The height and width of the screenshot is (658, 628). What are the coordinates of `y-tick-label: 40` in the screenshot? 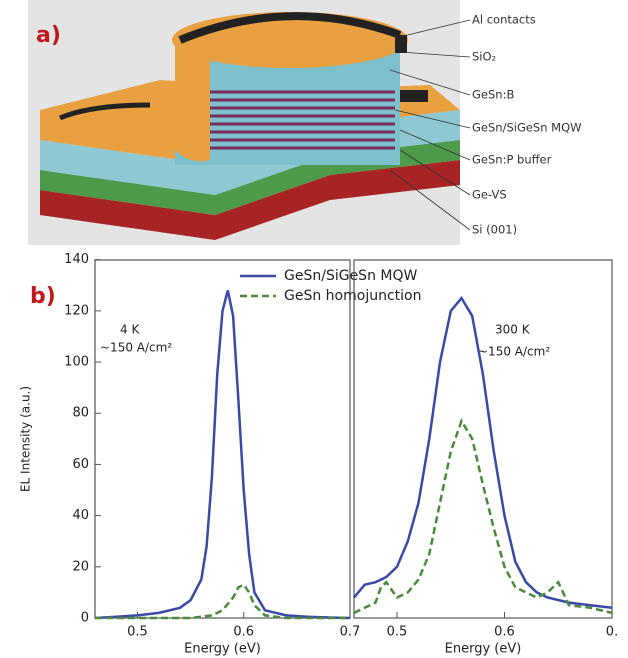 It's located at (80, 515).